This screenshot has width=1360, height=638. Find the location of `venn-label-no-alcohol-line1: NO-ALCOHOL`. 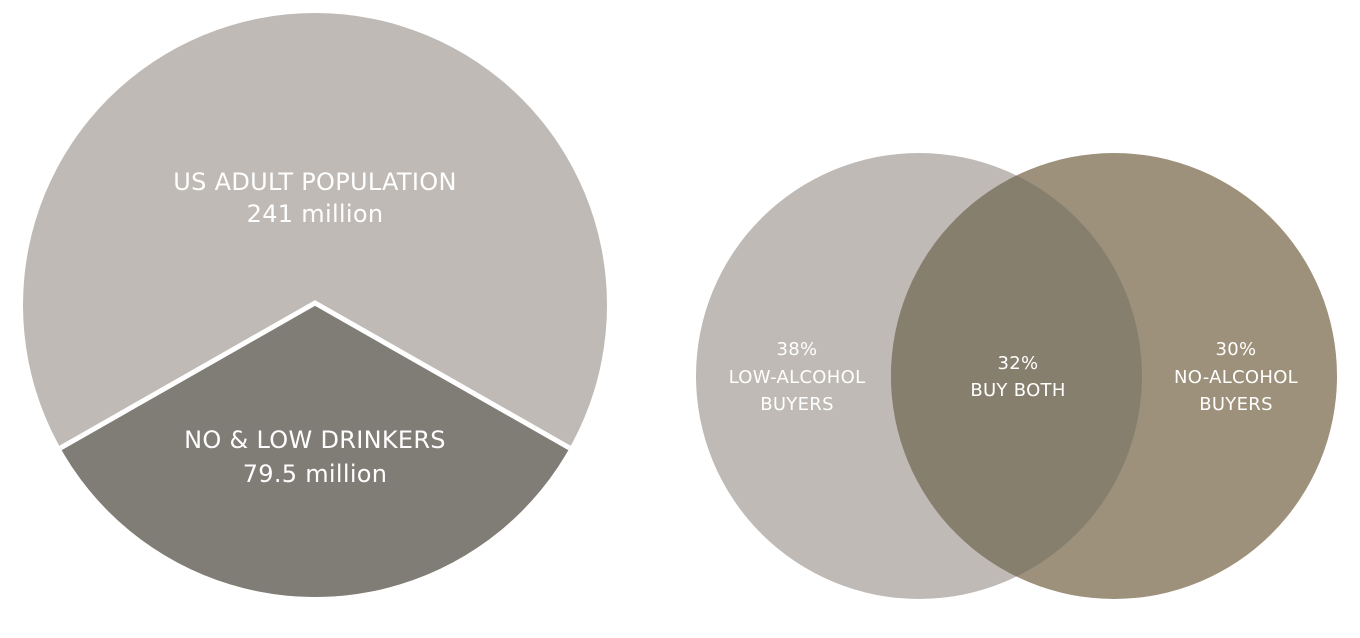

venn-label-no-alcohol-line1: NO-ALCOHOL is located at coordinates (1236, 377).